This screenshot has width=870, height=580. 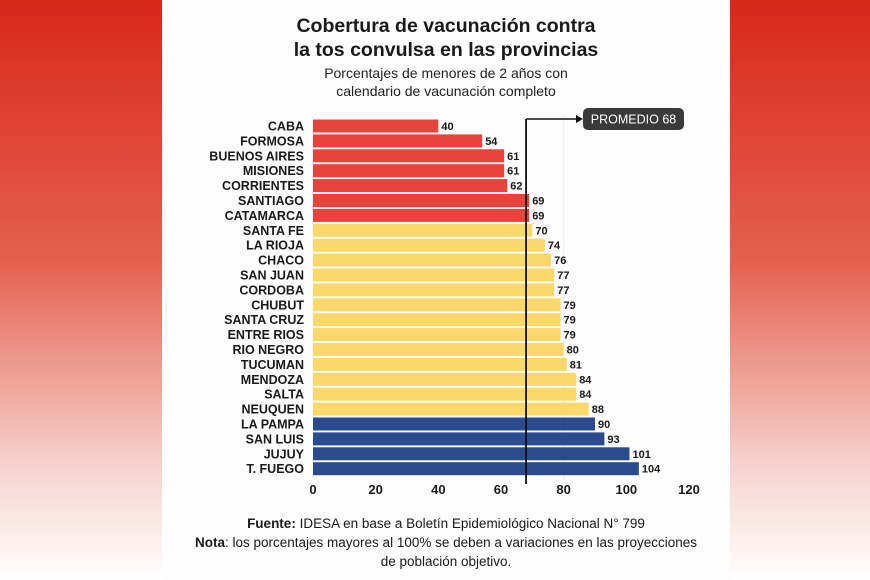 What do you see at coordinates (446, 73) in the screenshot?
I see `subtitle-line-1: Porcentajes de menores de 2 años con` at bounding box center [446, 73].